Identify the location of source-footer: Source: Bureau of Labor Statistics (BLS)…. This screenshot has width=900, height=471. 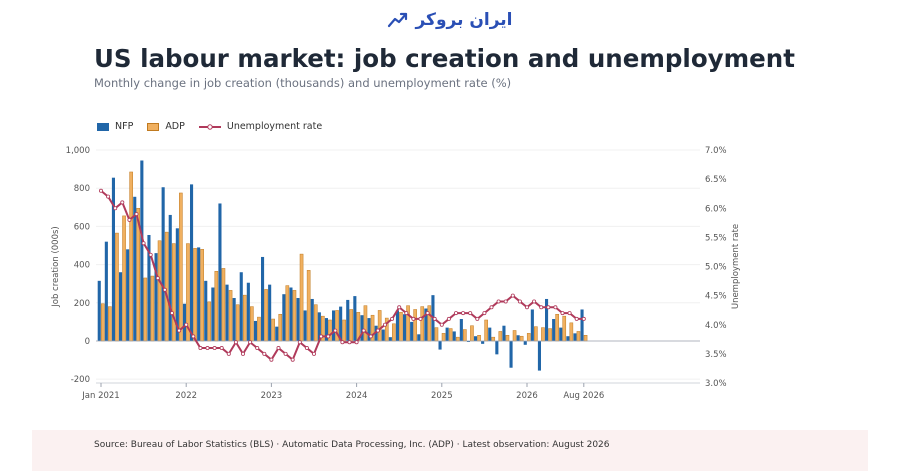
(450, 450).